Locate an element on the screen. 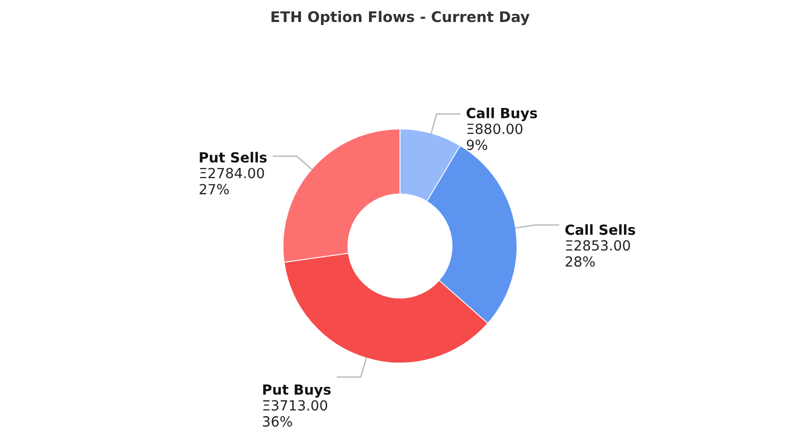 Image resolution: width=800 pixels, height=447 pixels. slice-label: Call Sells is located at coordinates (600, 229).